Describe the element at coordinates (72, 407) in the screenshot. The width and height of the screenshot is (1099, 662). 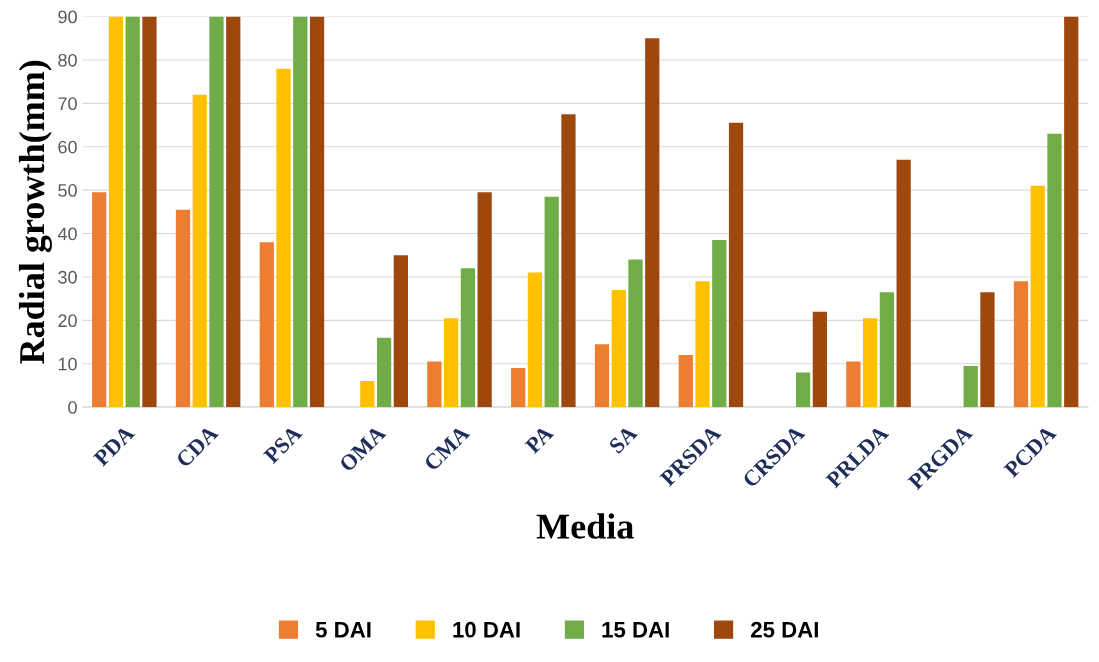
I see `y-tick-label: 0` at that location.